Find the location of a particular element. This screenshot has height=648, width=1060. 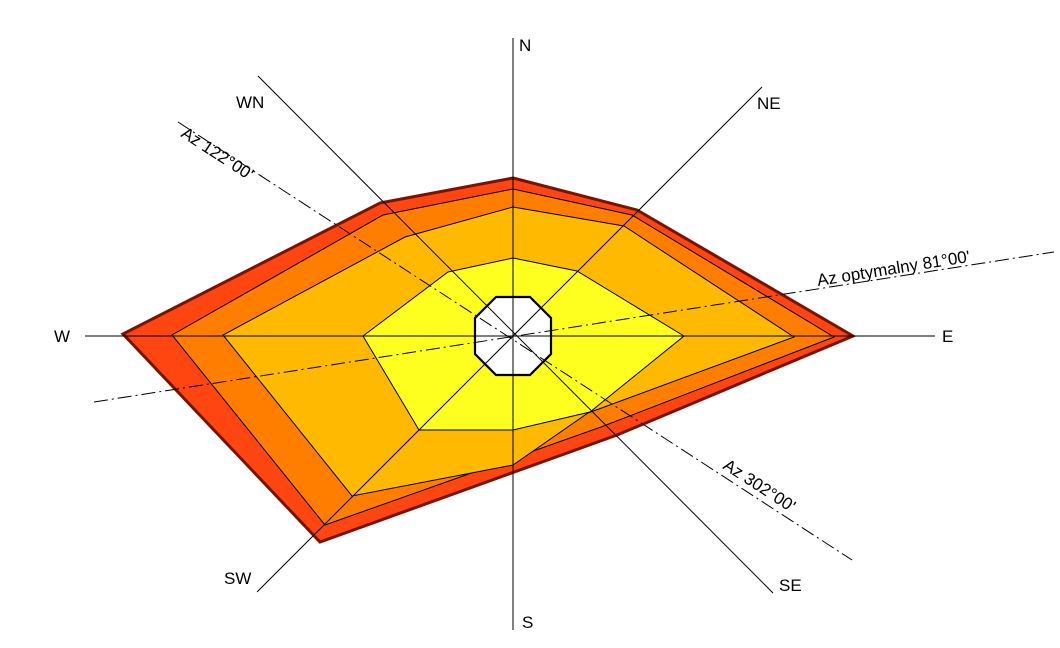

label-southwest: SW is located at coordinates (237, 578).